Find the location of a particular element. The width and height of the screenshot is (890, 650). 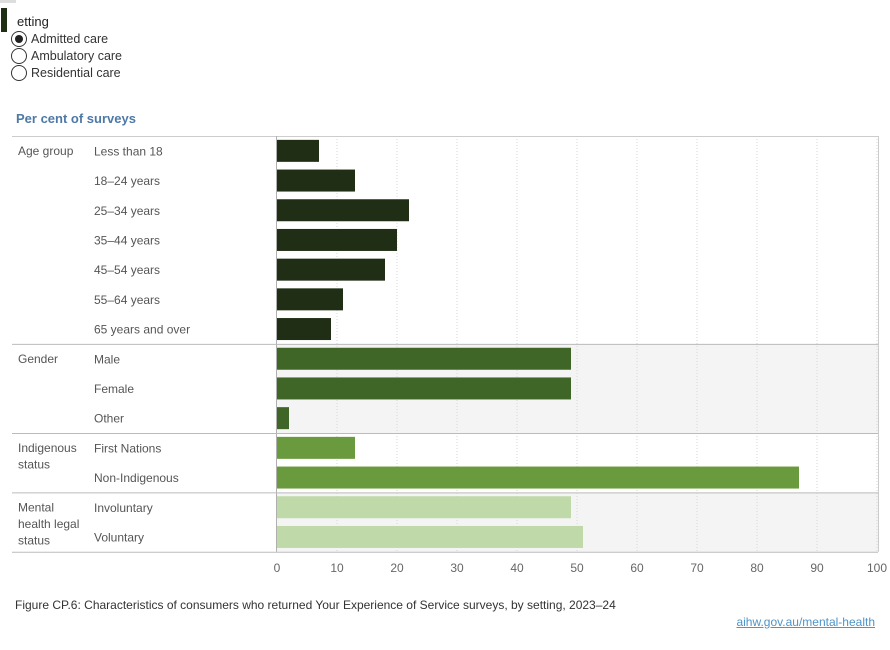

group-label: Indigenous status is located at coordinates (47, 456).